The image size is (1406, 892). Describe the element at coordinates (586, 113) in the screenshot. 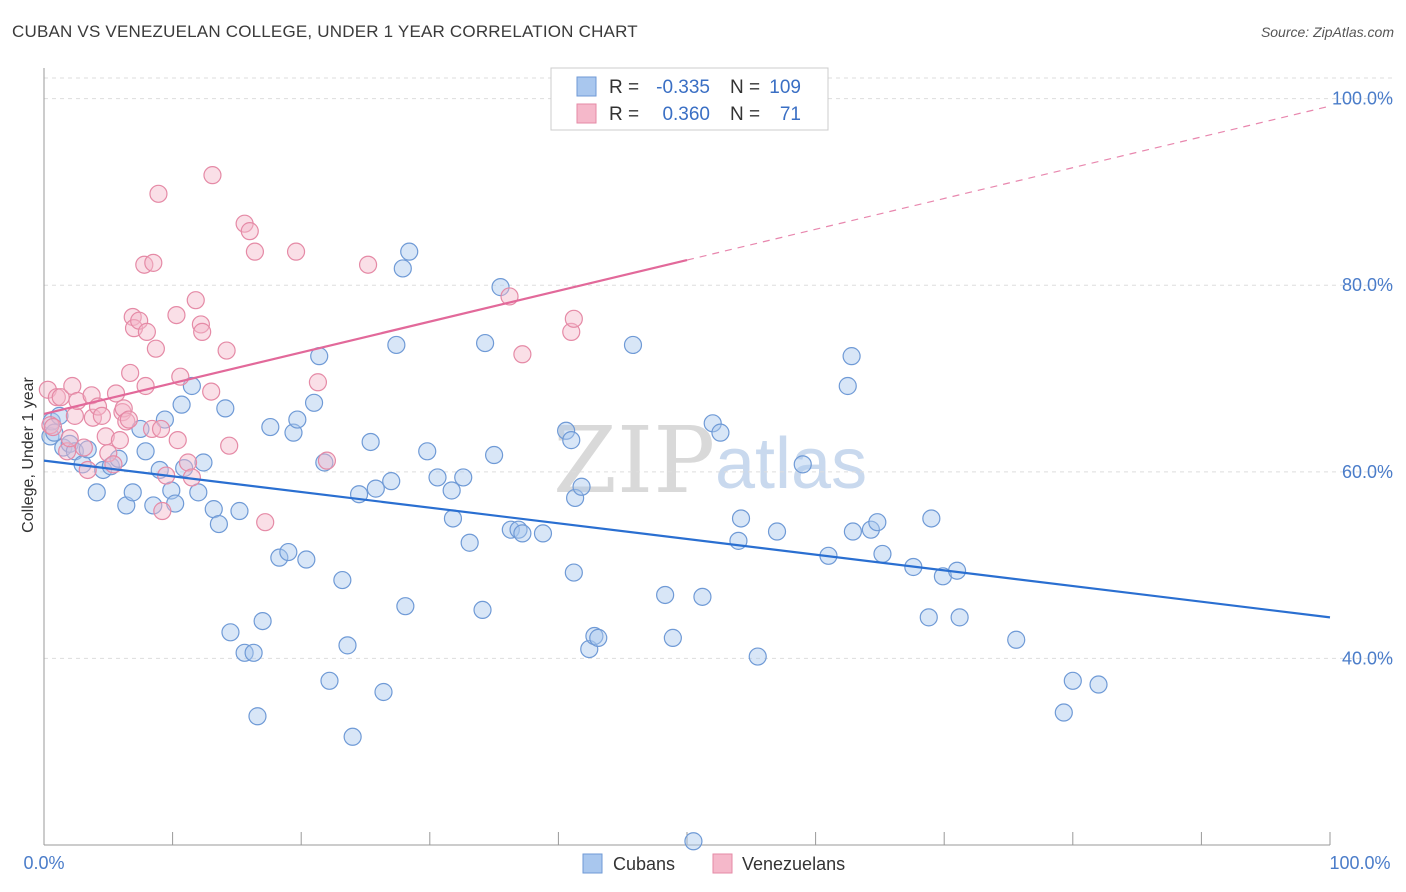

I see `legend-swatch-venezuelans` at that location.